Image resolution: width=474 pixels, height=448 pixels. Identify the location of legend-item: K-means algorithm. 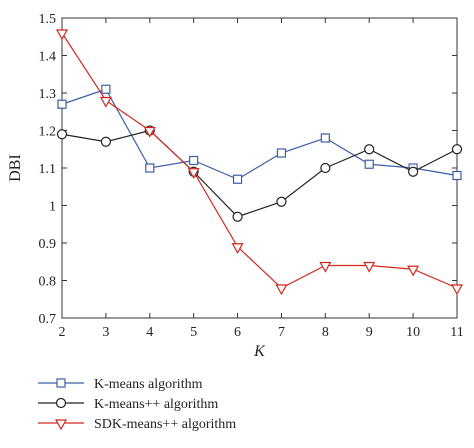
(120, 384).